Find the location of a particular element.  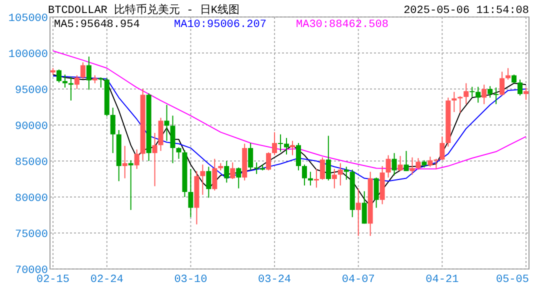

chart-subtitle: 2025-05-06 11:54:08 is located at coordinates (466, 11).